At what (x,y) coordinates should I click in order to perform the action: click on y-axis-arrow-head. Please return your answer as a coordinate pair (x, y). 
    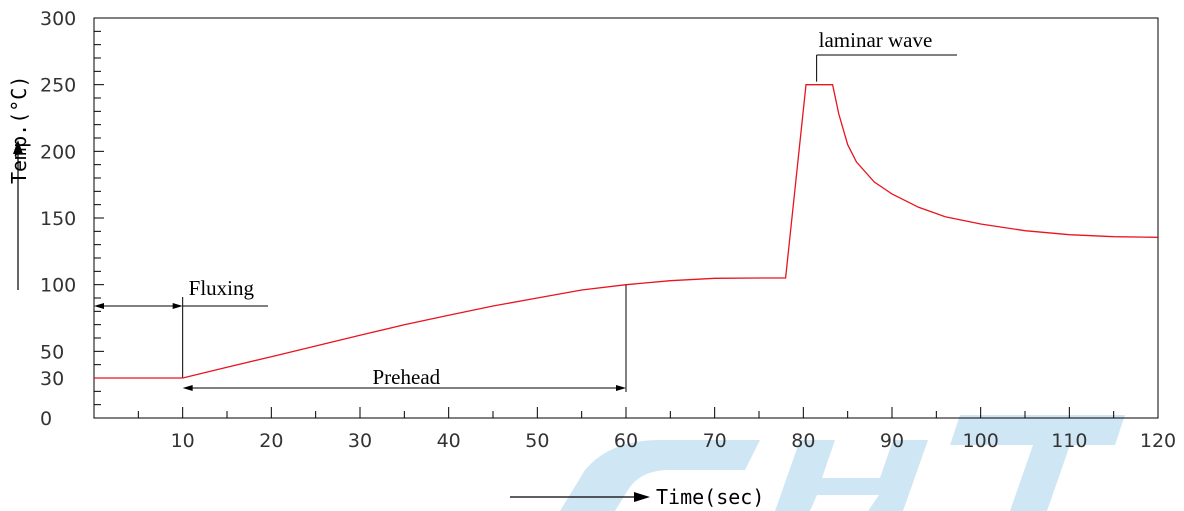
    Looking at the image, I should click on (18, 147).